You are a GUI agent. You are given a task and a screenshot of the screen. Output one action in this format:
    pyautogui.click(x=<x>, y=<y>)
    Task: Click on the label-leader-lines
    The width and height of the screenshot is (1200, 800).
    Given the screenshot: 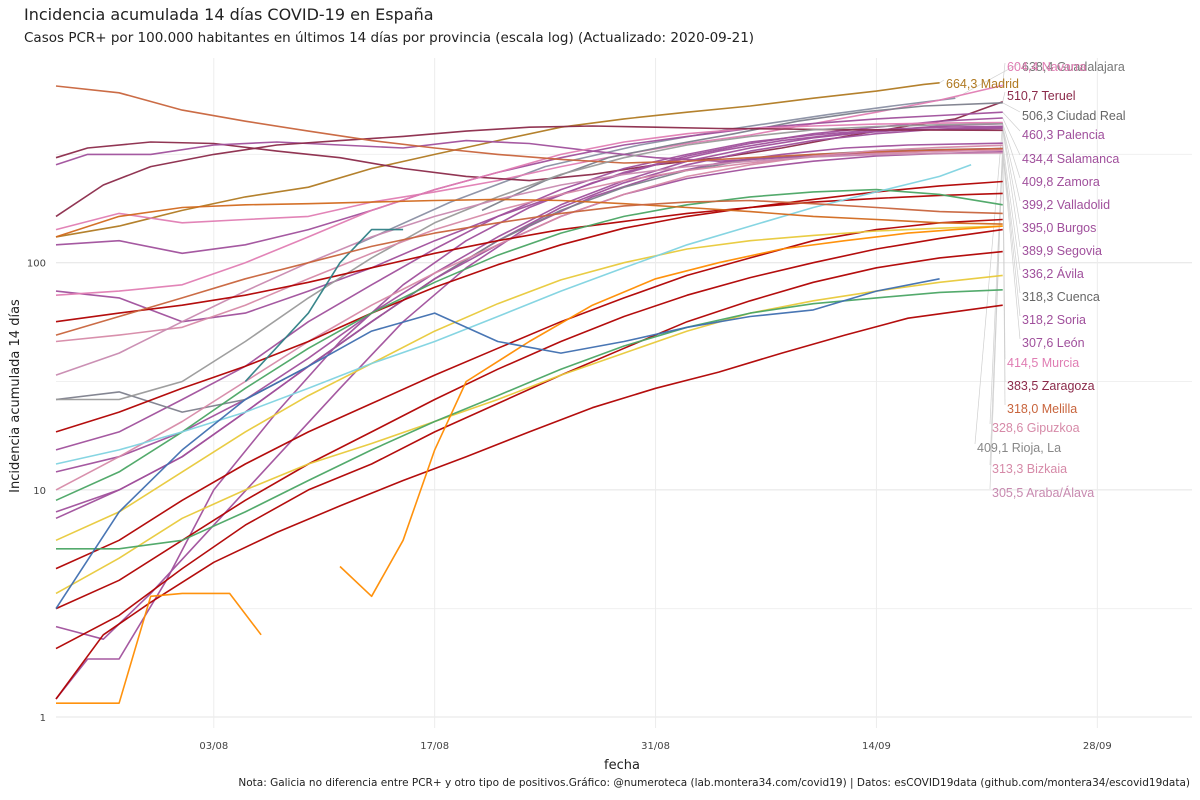 What is the action you would take?
    pyautogui.click(x=980, y=276)
    